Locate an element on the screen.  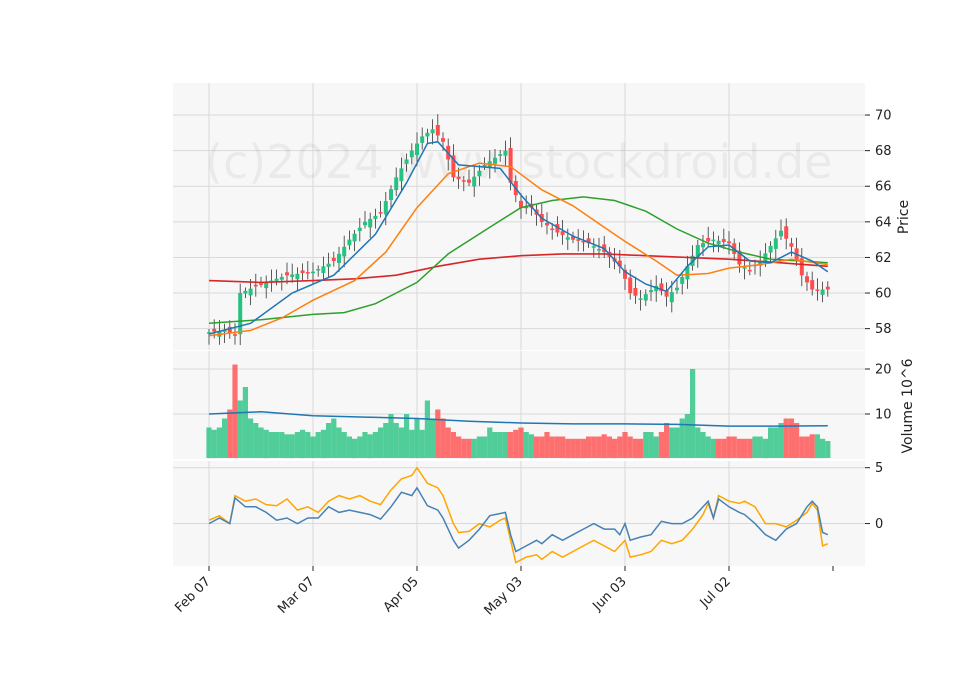
price-tick-label: 62 is located at coordinates (883, 258).